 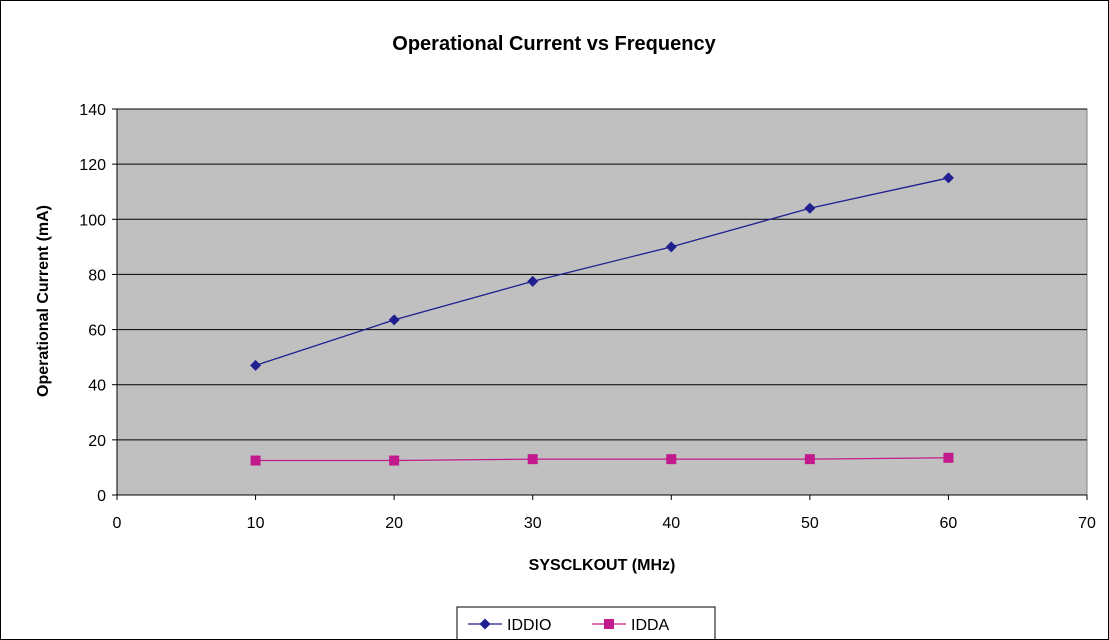 I want to click on y-tick-label: 40, so click(x=97, y=386).